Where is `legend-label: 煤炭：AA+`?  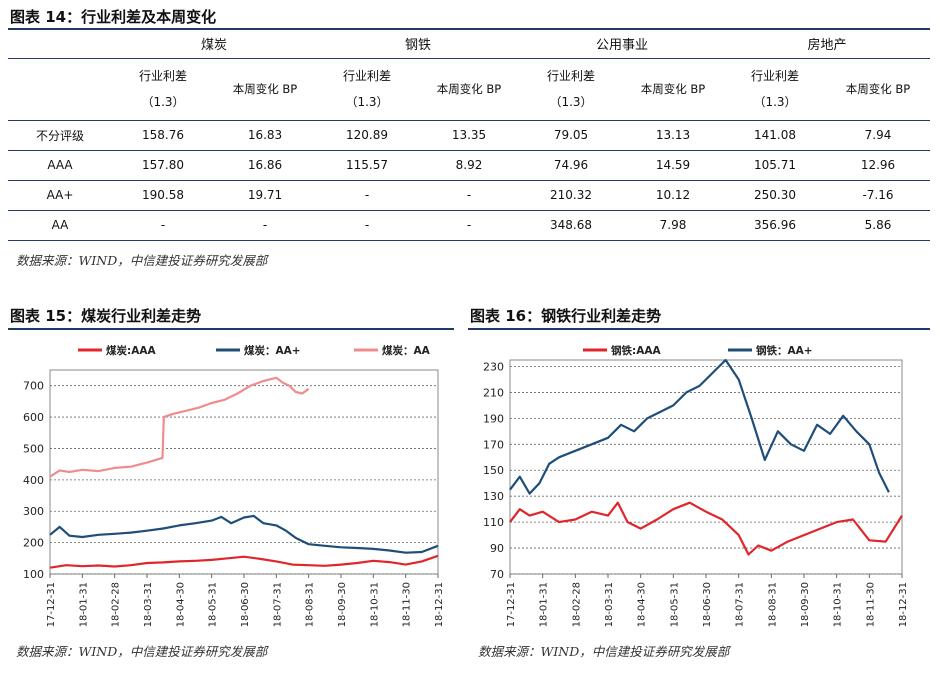
legend-label: 煤炭：AA+ is located at coordinates (272, 350).